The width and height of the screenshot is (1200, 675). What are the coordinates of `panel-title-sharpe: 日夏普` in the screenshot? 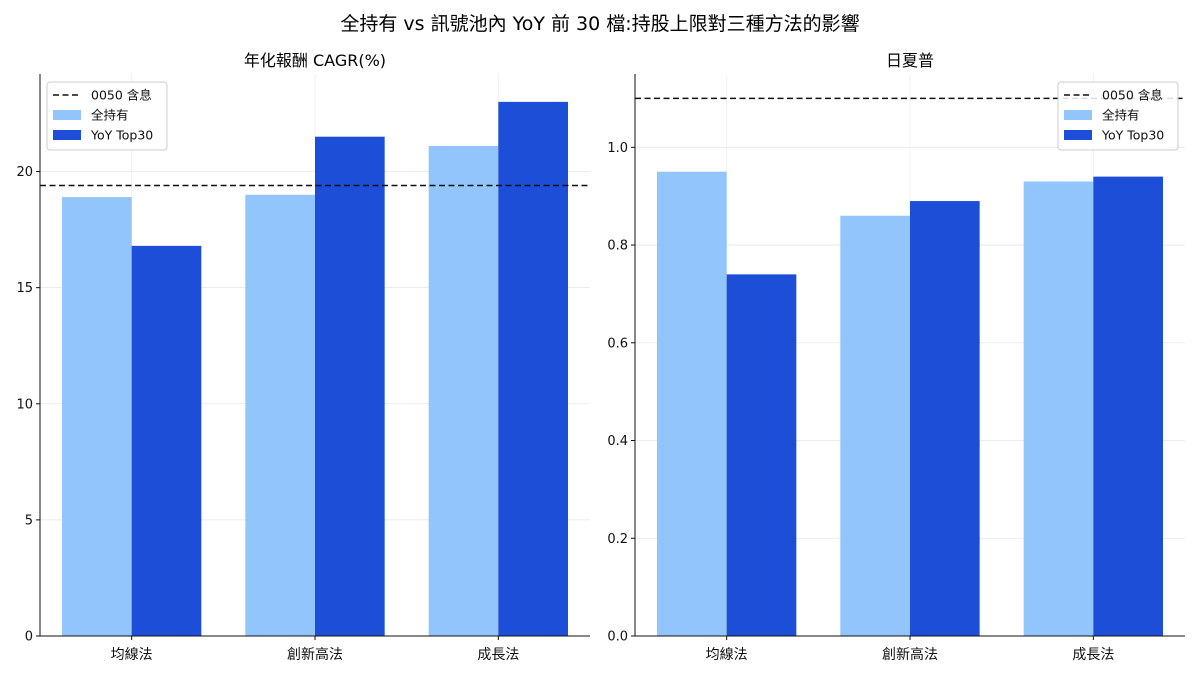 It's located at (910, 60).